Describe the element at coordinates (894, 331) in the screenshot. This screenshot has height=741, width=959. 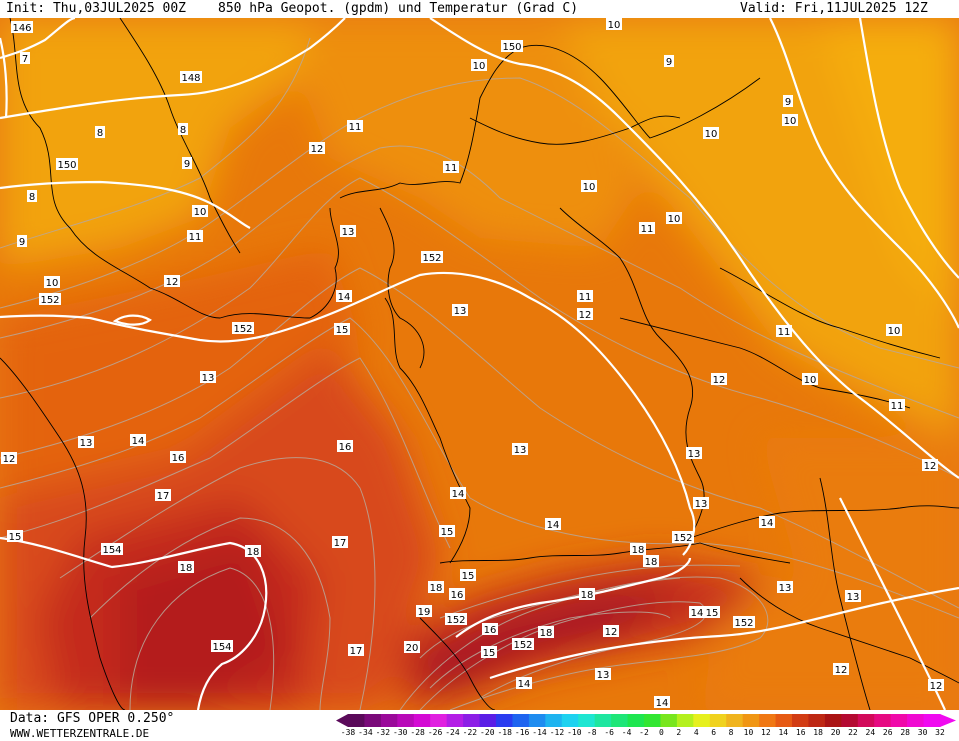
I see `temperature-label-text: 10` at that location.